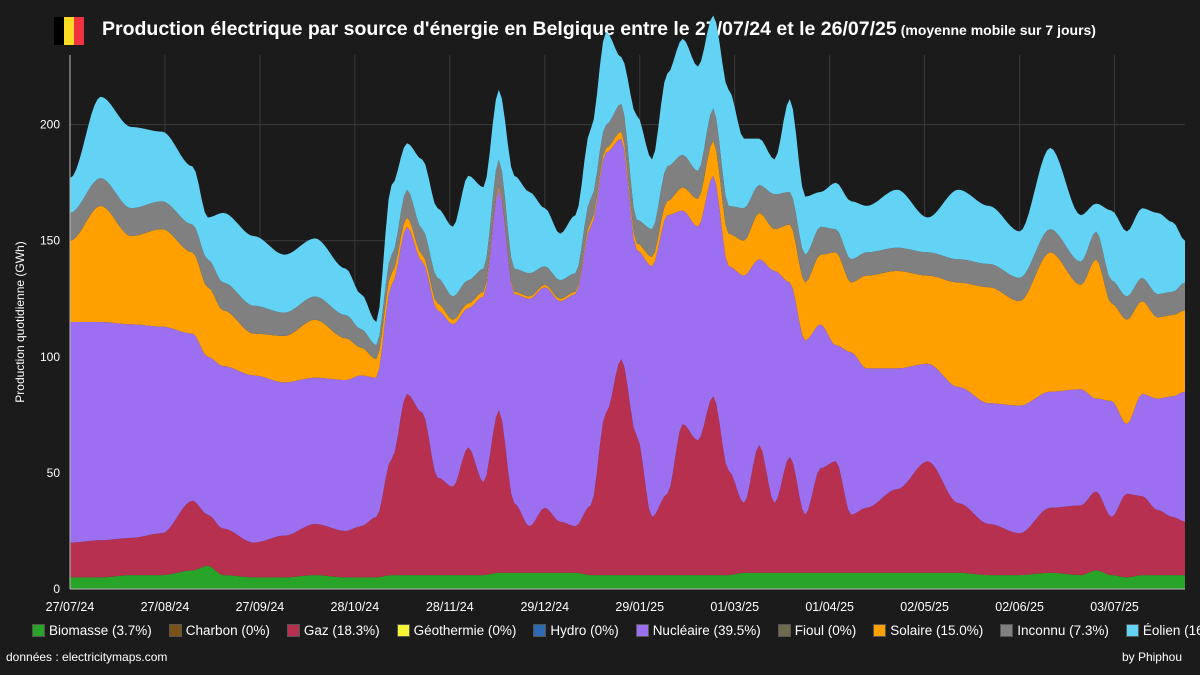 The height and width of the screenshot is (675, 1200). Describe the element at coordinates (998, 30) in the screenshot. I see `chart-subtitle: (moyenne mobile sur 7 jours)` at that location.